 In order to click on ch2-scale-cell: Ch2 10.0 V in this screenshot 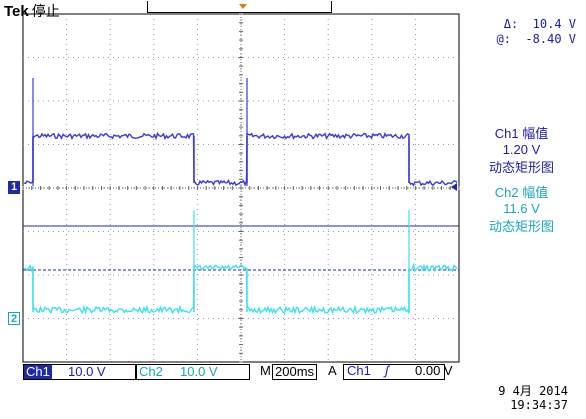, I will do `click(193, 372)`.